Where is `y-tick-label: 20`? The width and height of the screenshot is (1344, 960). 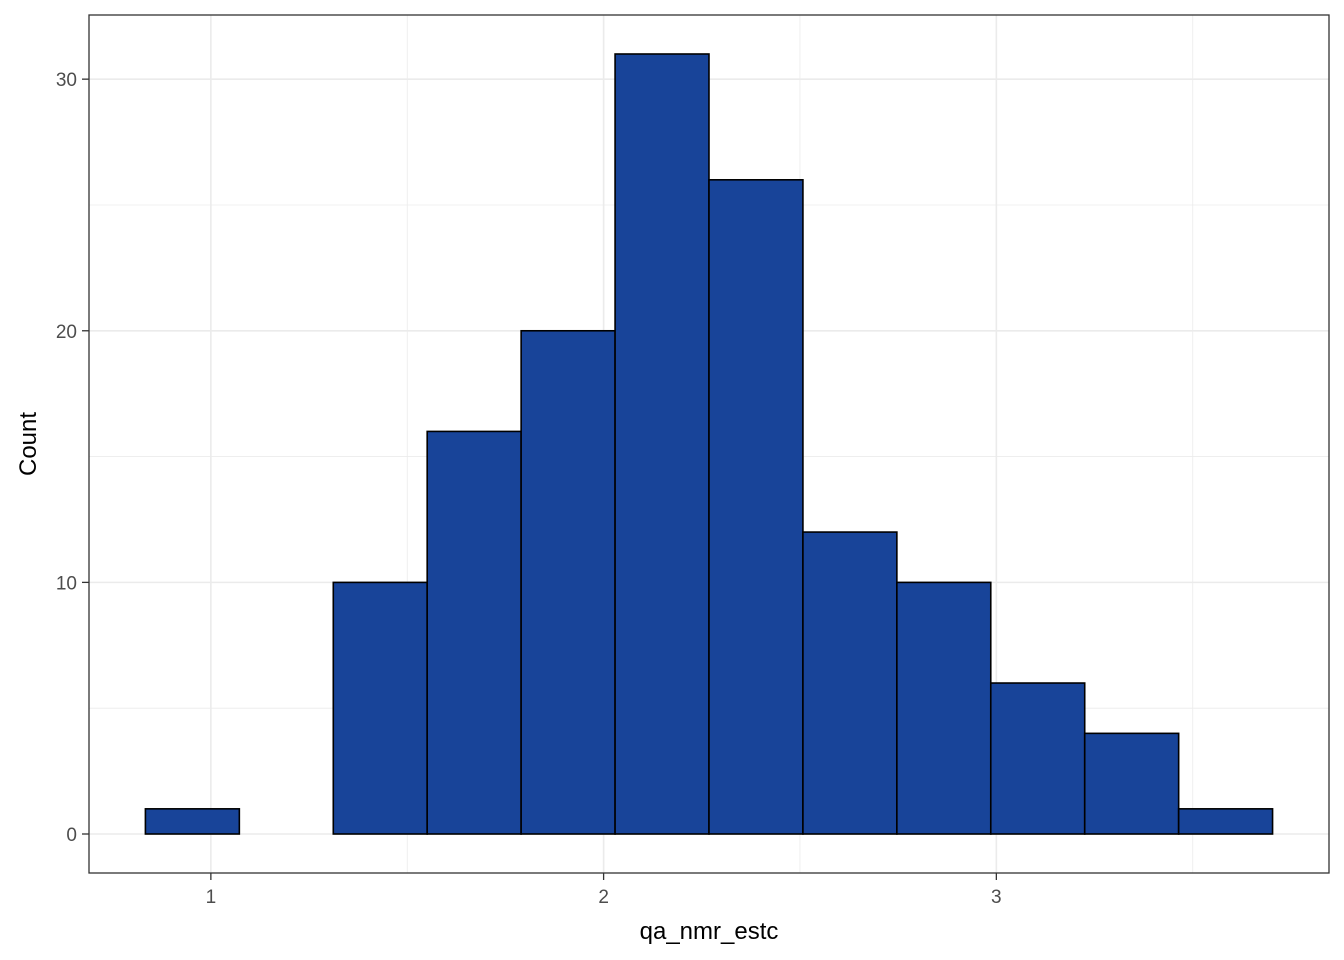 y-tick-label: 20 is located at coordinates (66, 332).